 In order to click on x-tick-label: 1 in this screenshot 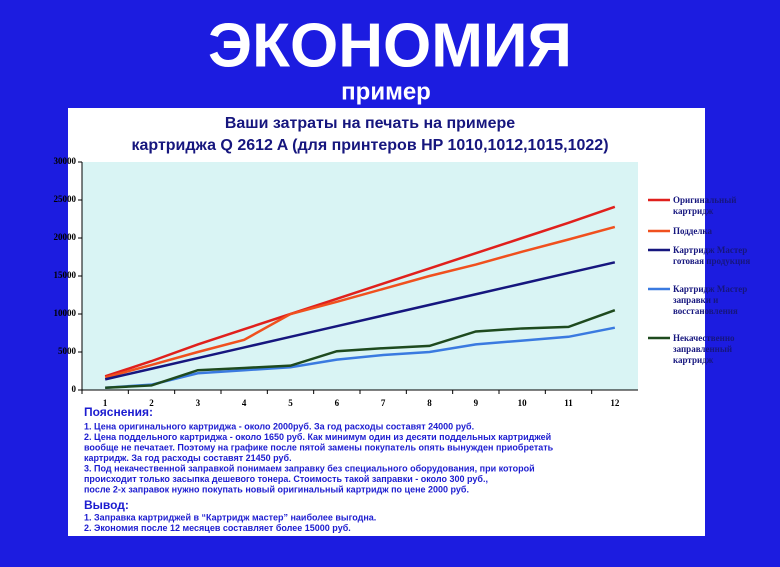, I will do `click(105, 403)`.